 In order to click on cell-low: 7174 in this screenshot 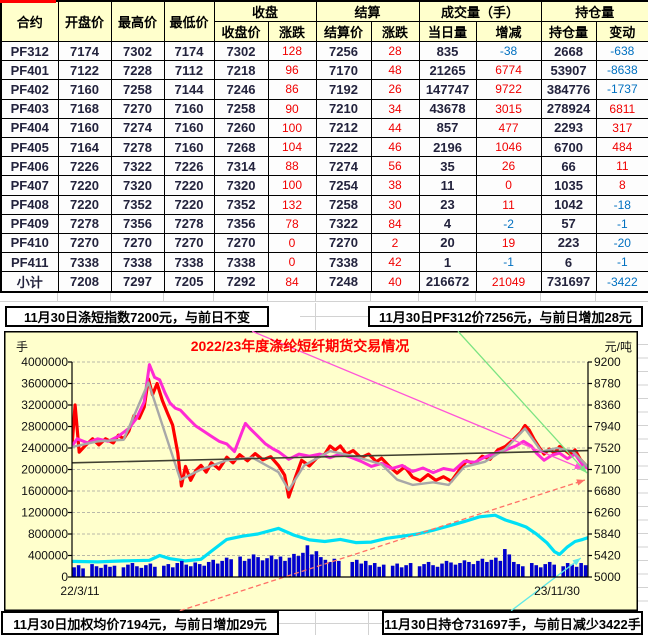, I will do `click(189, 51)`.